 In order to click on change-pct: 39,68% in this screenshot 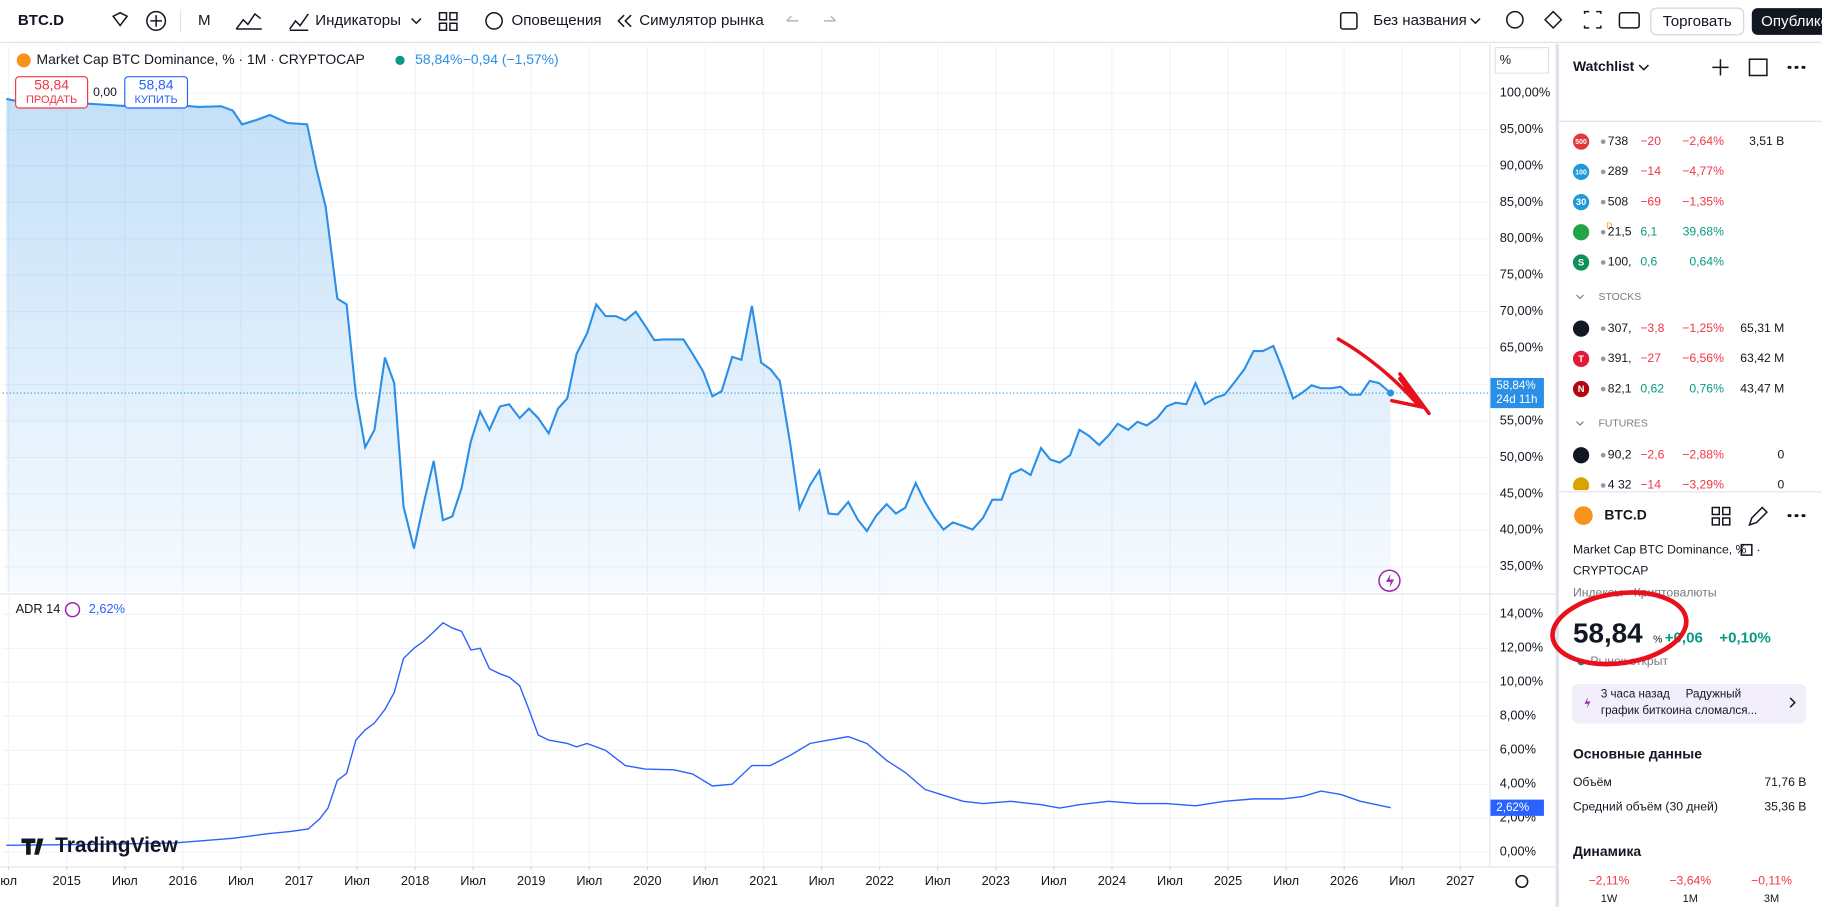, I will do `click(1703, 231)`.